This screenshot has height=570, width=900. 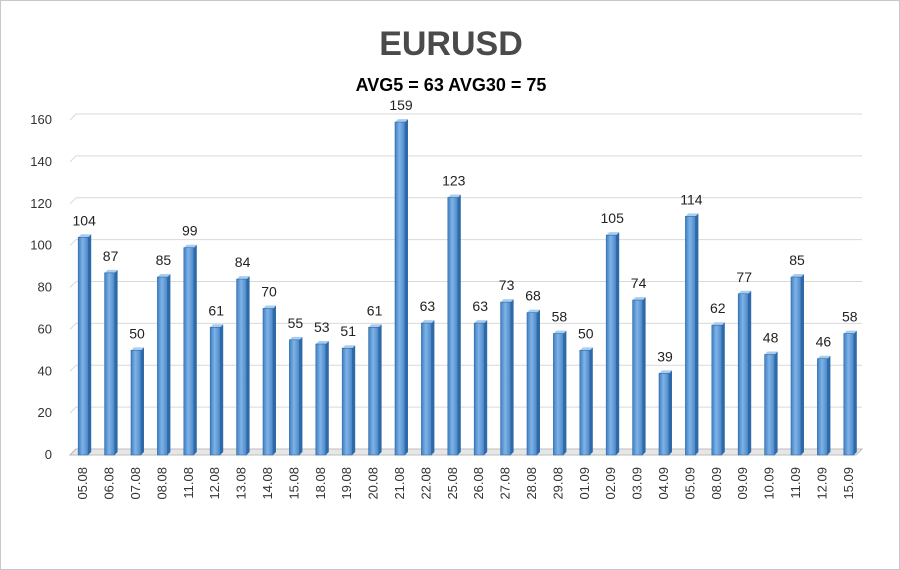 I want to click on data-label: 51, so click(x=348, y=331).